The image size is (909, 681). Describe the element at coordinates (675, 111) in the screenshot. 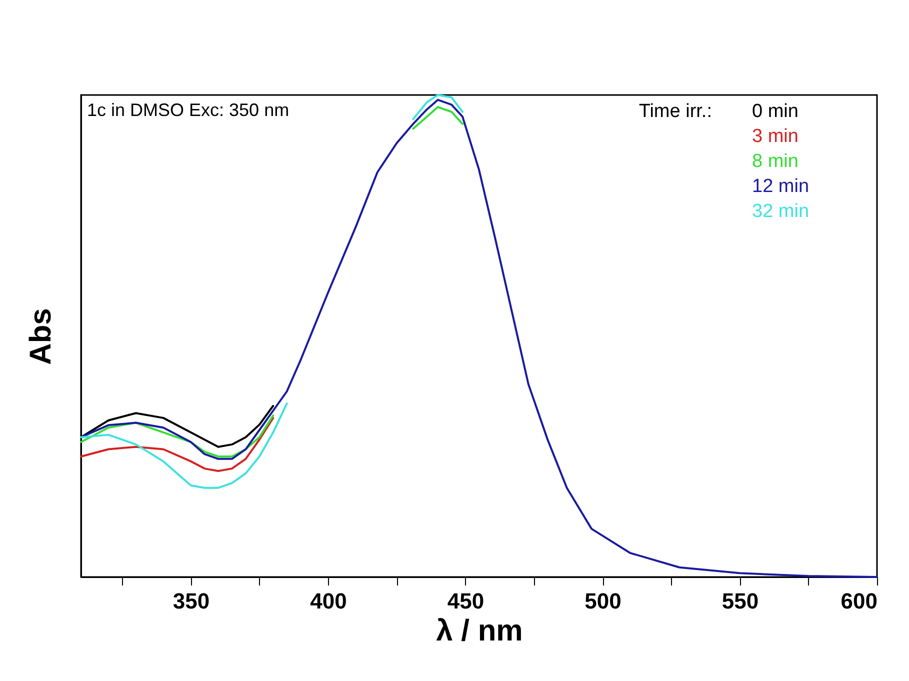

I see `legend-title: Time irr.:` at that location.